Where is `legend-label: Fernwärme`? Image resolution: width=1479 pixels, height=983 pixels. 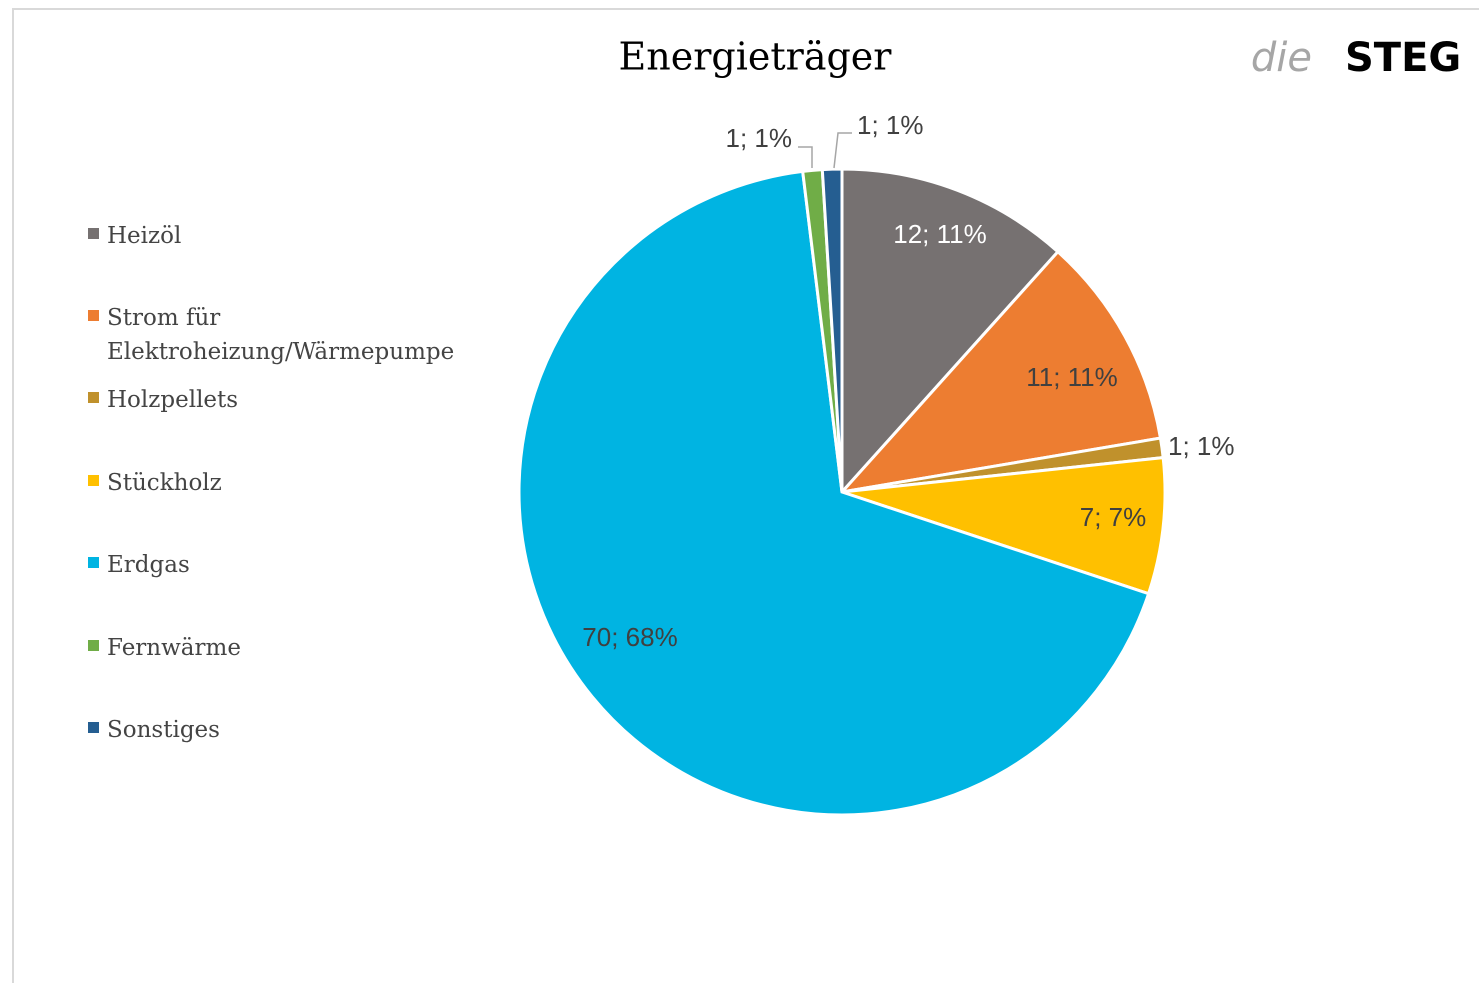 legend-label: Fernwärme is located at coordinates (174, 648).